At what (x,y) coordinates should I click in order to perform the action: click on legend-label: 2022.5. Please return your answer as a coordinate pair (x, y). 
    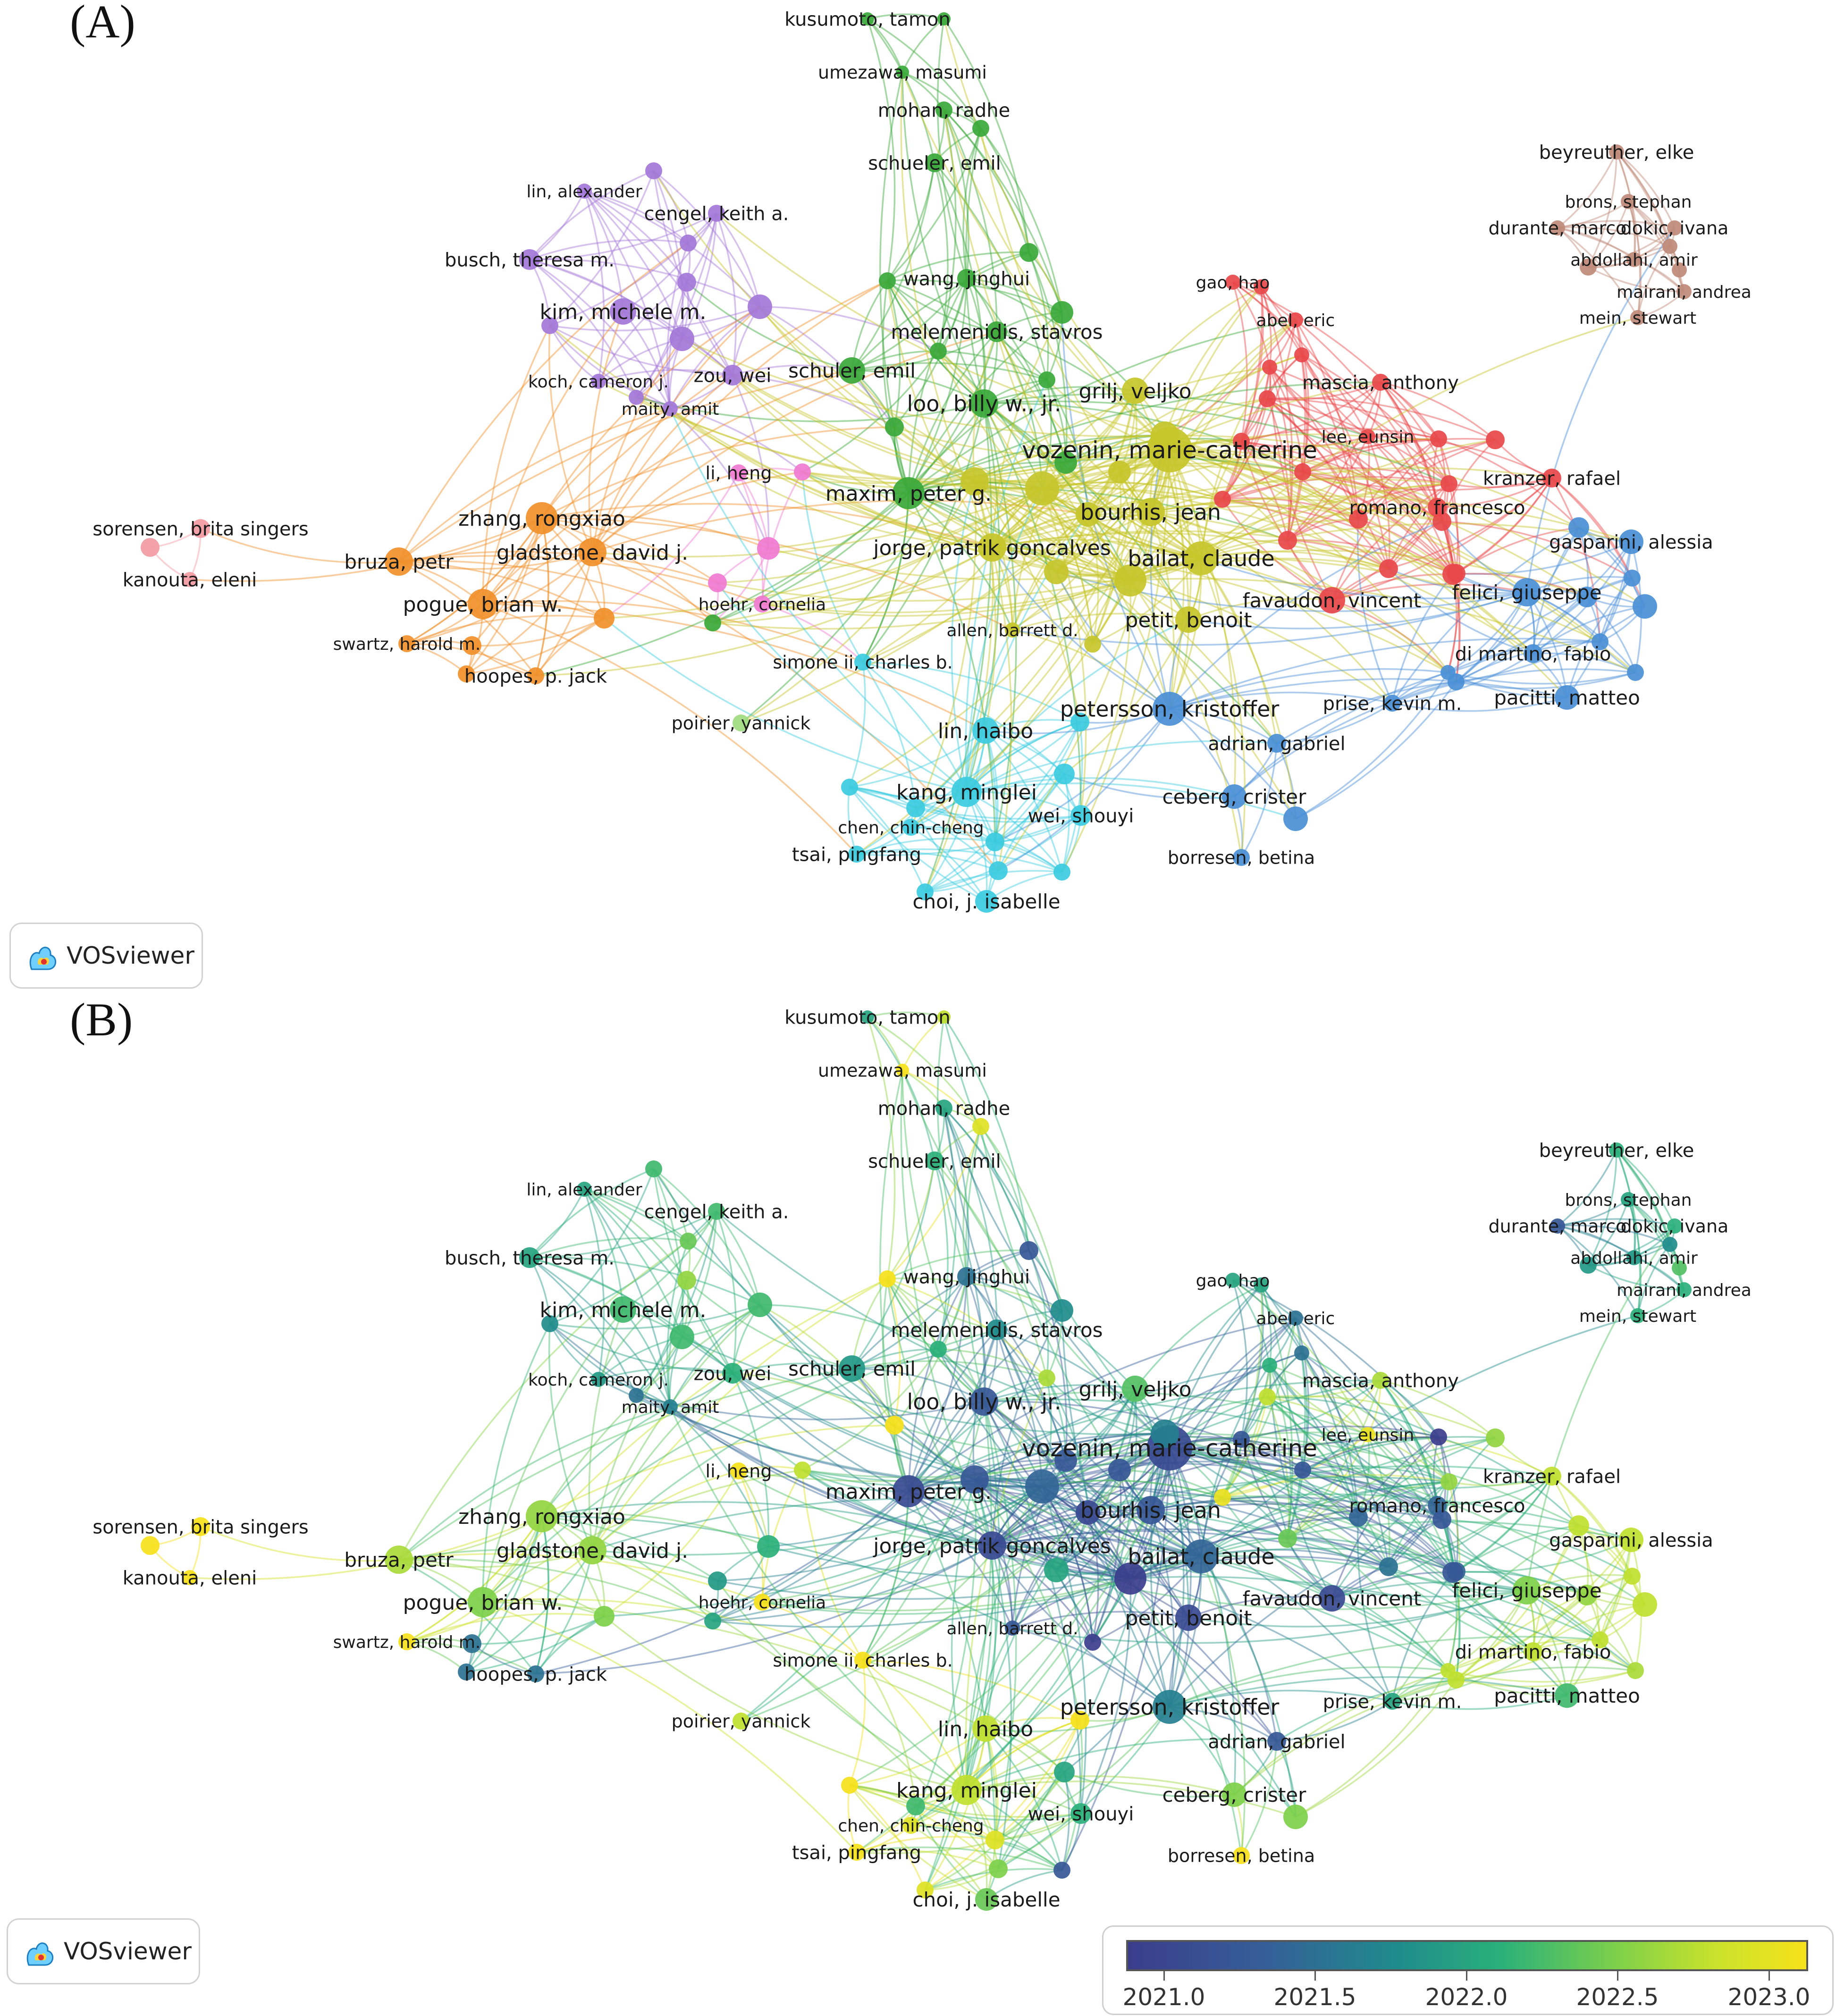
    Looking at the image, I should click on (1617, 1997).